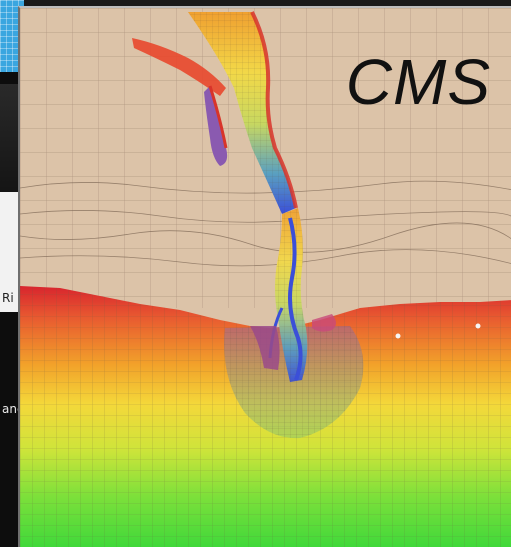 This screenshot has height=547, width=511. I want to click on side-channel-purple, so click(216, 126).